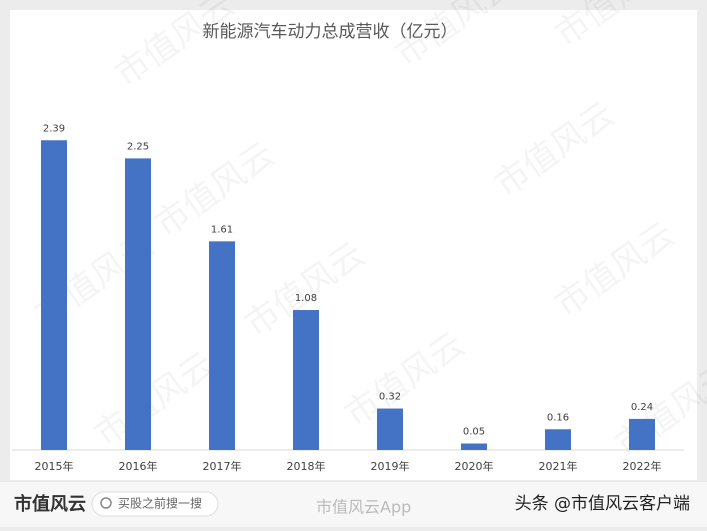  I want to click on search-box, so click(155, 504).